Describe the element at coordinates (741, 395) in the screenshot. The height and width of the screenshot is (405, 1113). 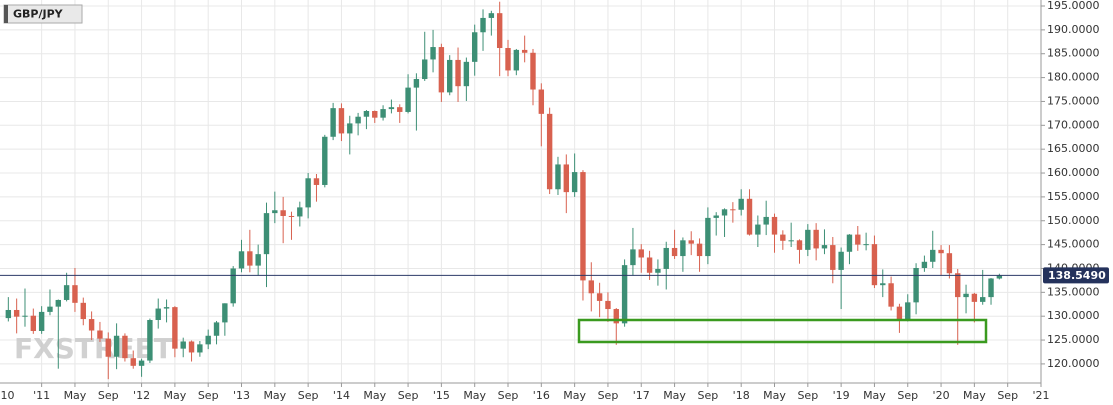
I see `x-tick-label: '18` at that location.